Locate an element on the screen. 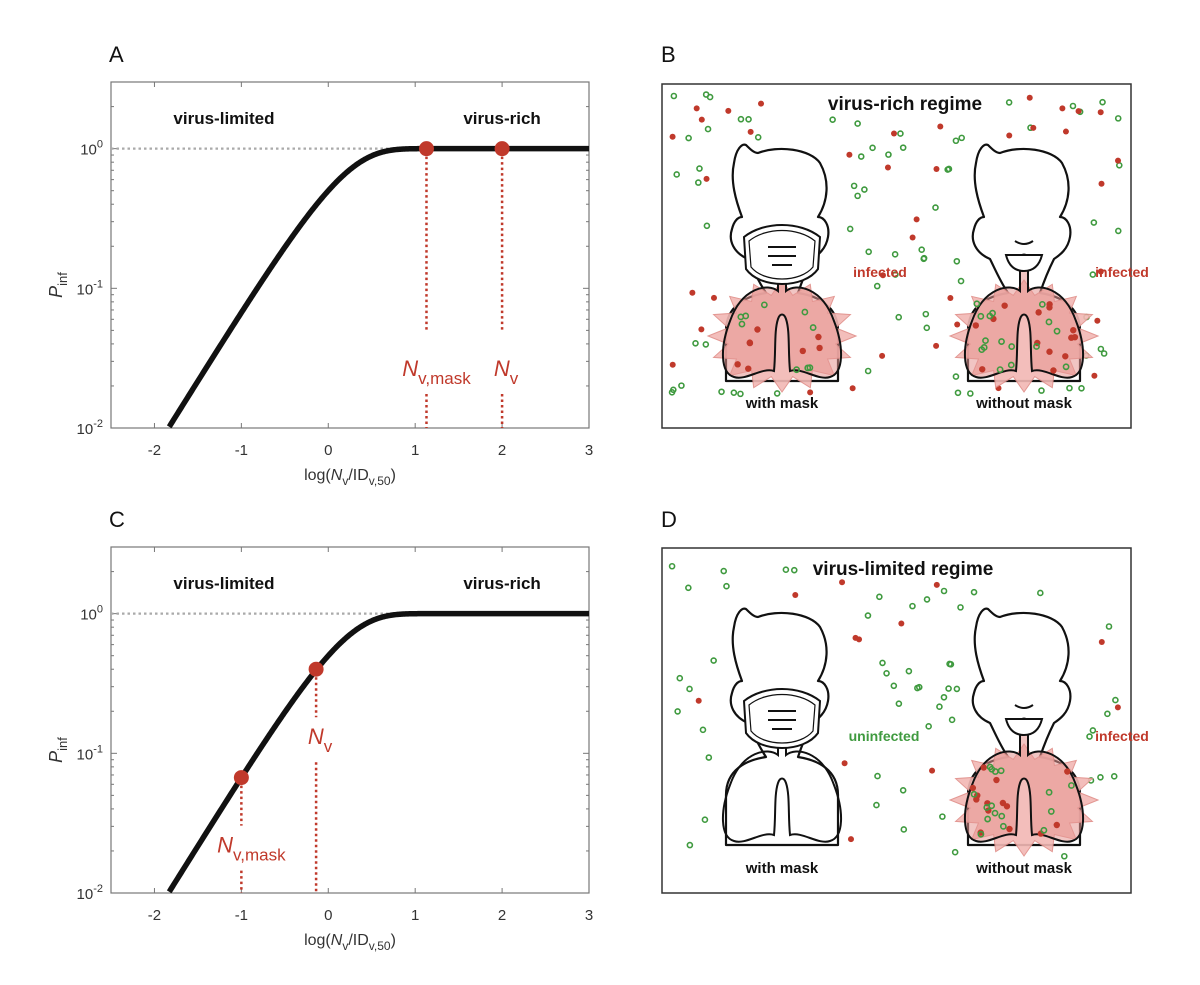 The width and height of the screenshot is (1200, 985). x-tick-label: -1 is located at coordinates (241, 915).